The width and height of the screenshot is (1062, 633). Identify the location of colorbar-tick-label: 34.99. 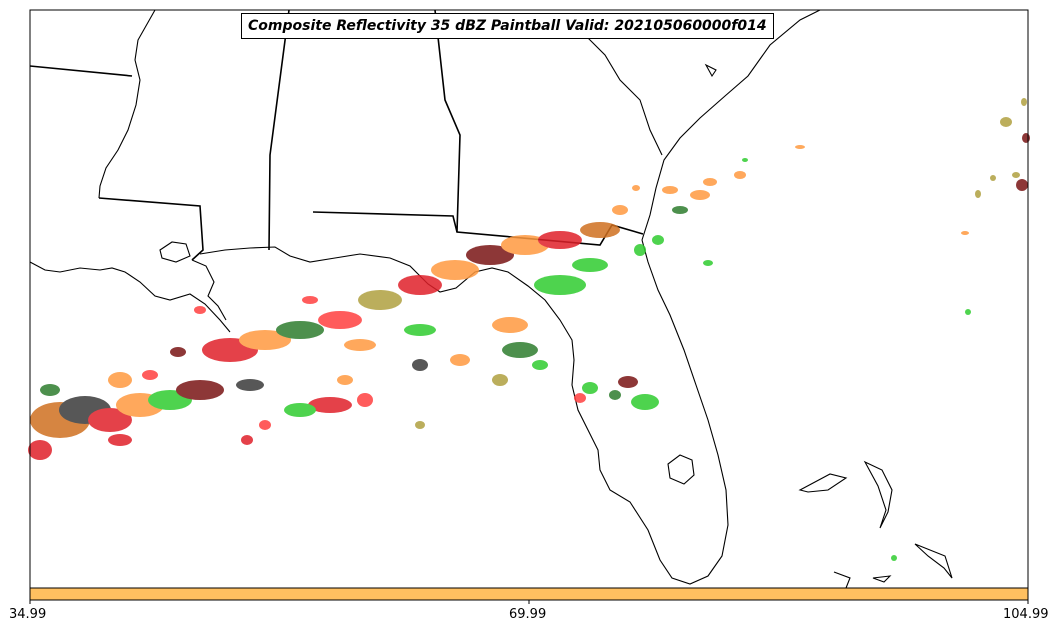
(28, 614).